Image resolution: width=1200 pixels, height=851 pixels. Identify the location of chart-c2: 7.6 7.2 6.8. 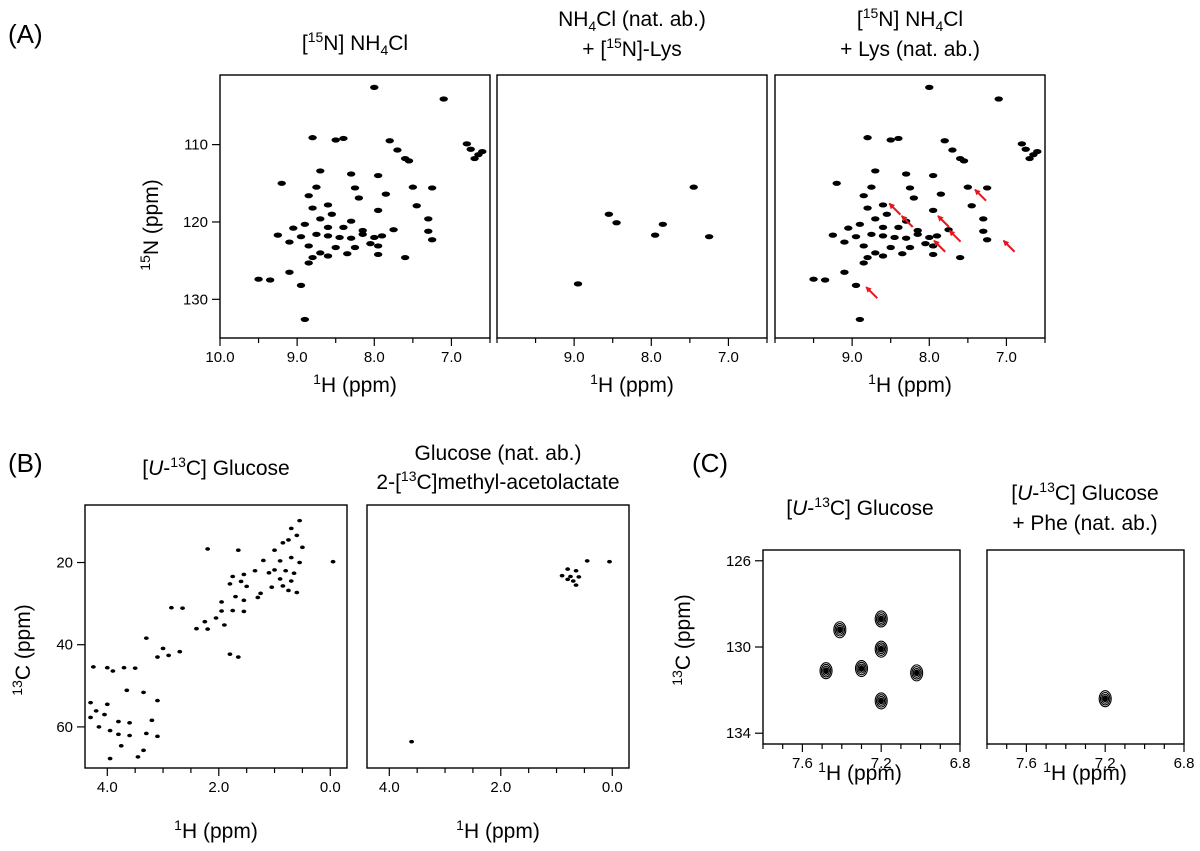
(1090, 660).